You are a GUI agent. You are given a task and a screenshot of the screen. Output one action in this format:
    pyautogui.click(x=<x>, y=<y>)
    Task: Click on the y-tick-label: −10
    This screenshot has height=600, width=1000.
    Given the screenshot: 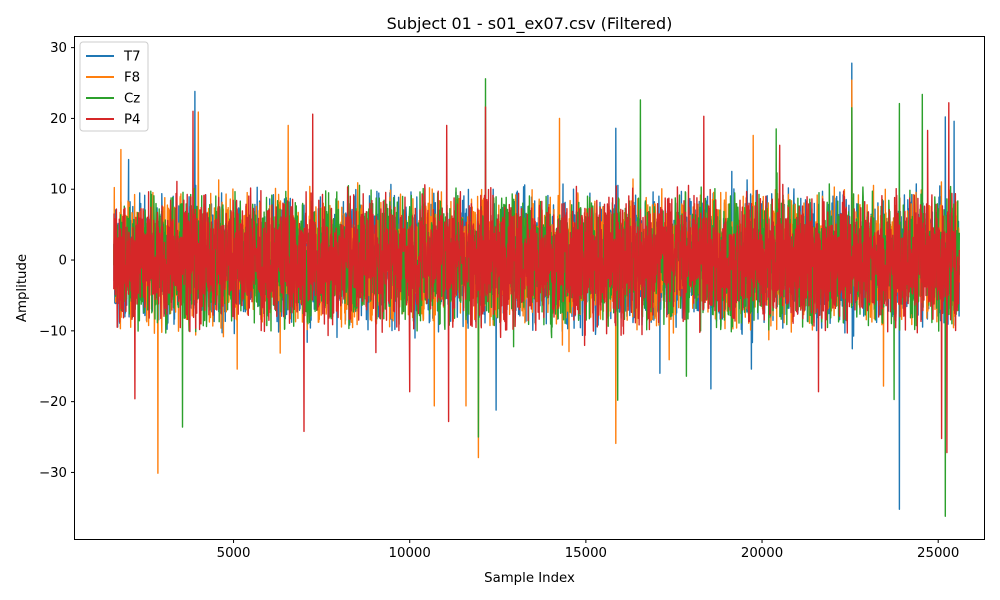 What is the action you would take?
    pyautogui.click(x=53, y=331)
    